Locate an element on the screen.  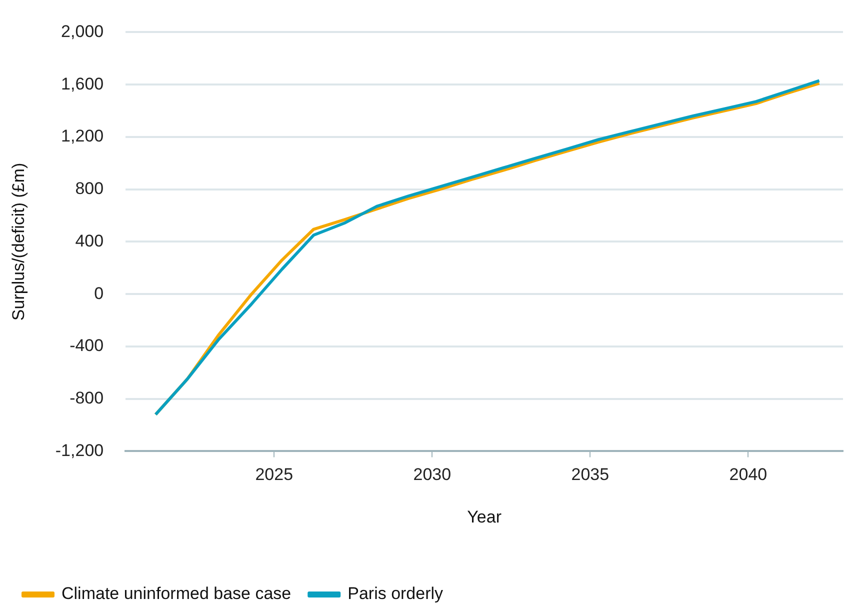
y-tick-label: 1,200 is located at coordinates (82, 136).